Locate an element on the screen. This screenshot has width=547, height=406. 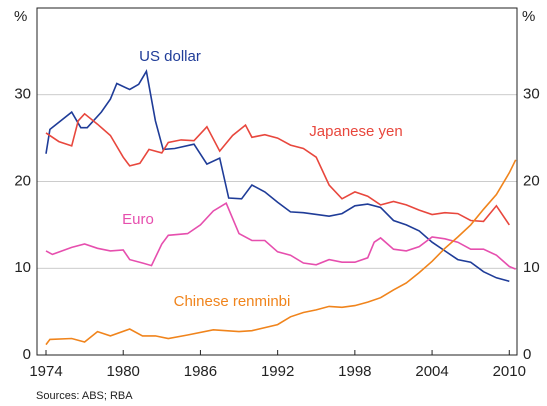
y-tick-label-right: 30 is located at coordinates (531, 94).